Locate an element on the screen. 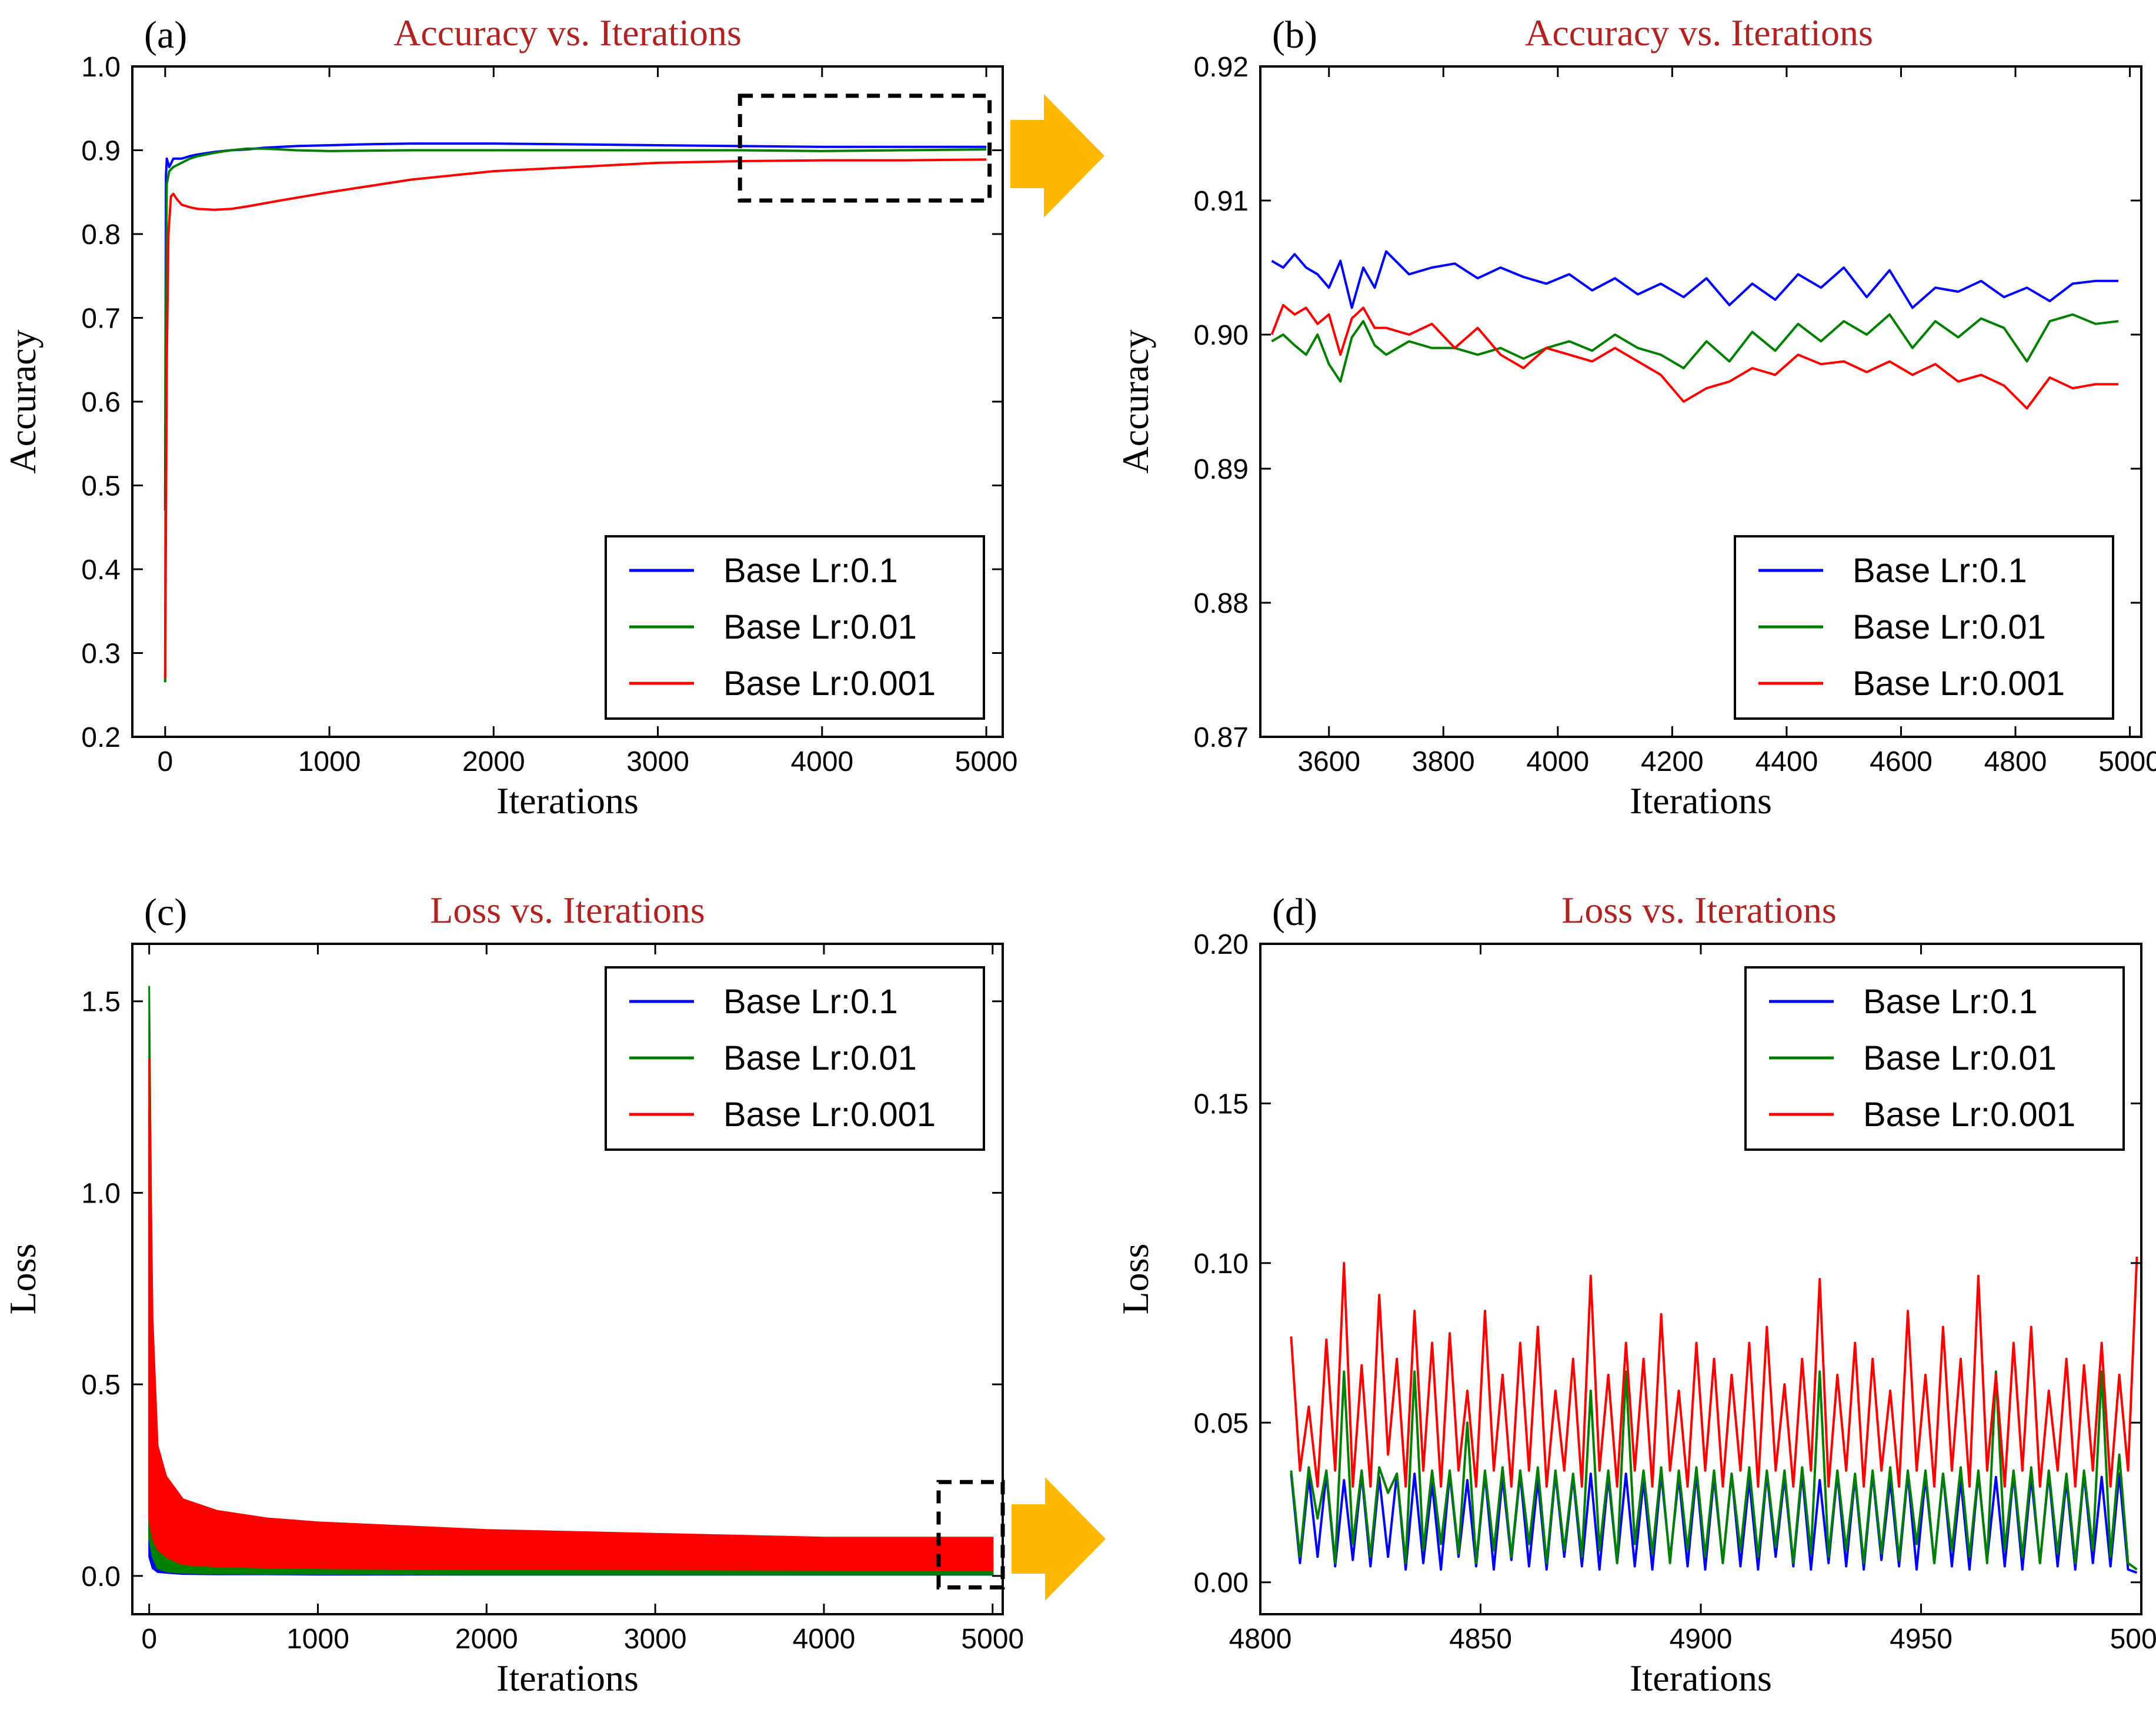 This screenshot has width=2156, height=1713. y-tick-label: 0.20 is located at coordinates (1221, 944).